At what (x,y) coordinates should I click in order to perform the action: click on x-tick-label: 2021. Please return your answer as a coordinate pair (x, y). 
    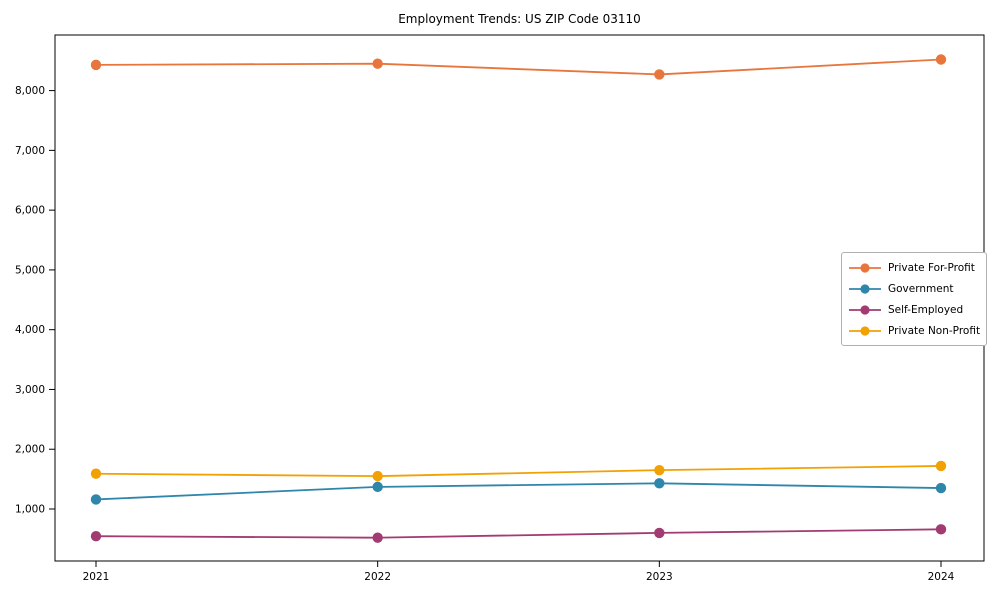
    Looking at the image, I should click on (96, 577).